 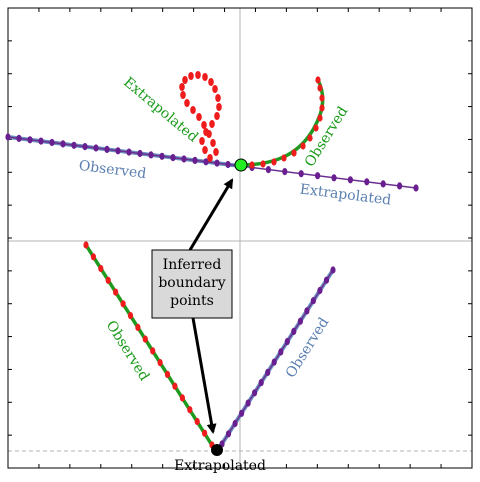 I want to click on label-bottom-extrapolated: Extrapolated, so click(x=220, y=466).